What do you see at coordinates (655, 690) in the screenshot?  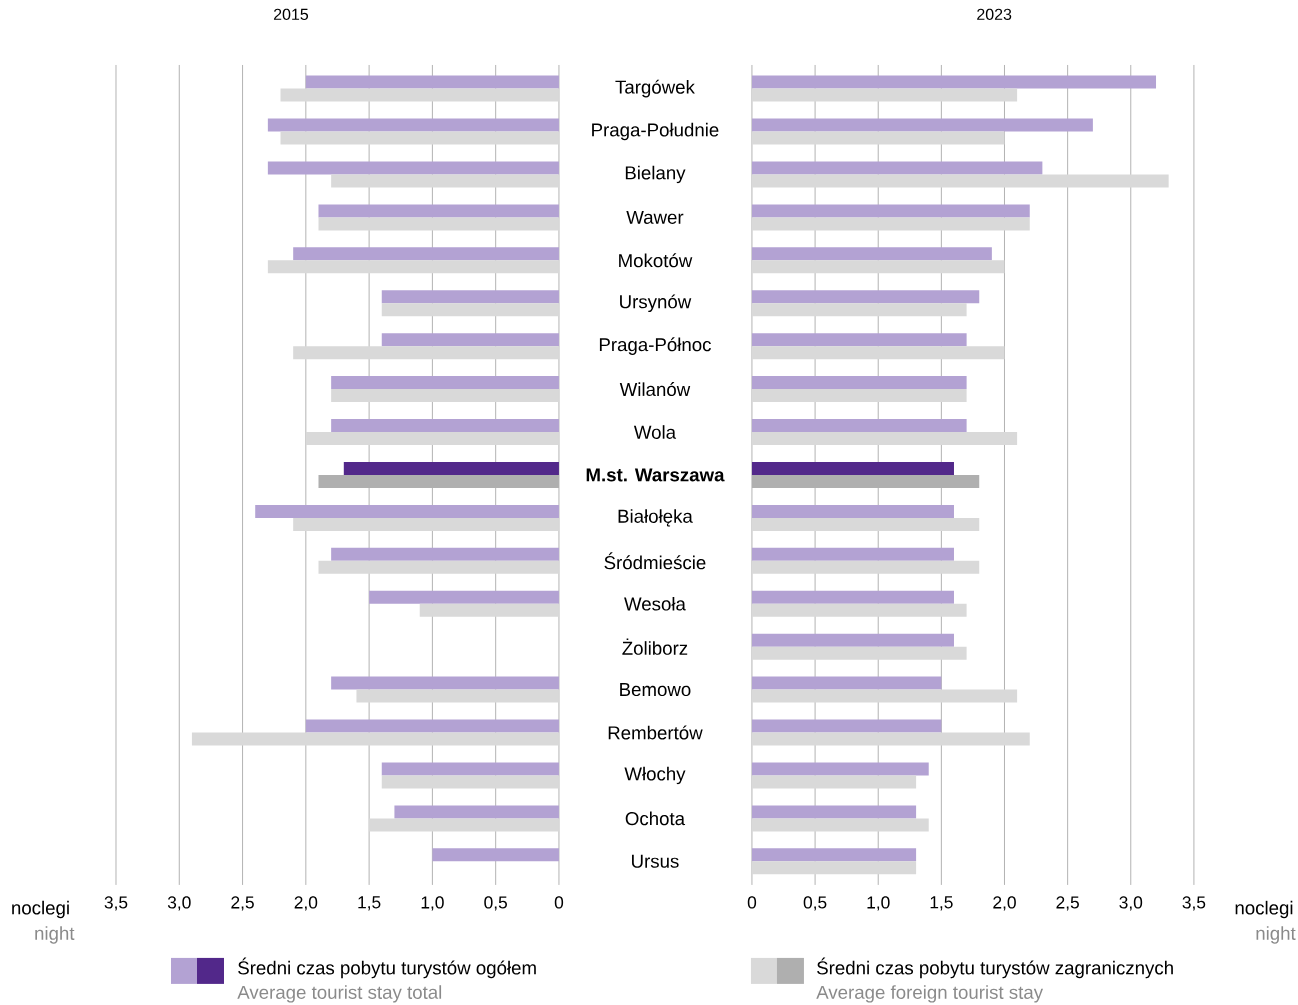 I see `y-tick-label: Bemowo` at bounding box center [655, 690].